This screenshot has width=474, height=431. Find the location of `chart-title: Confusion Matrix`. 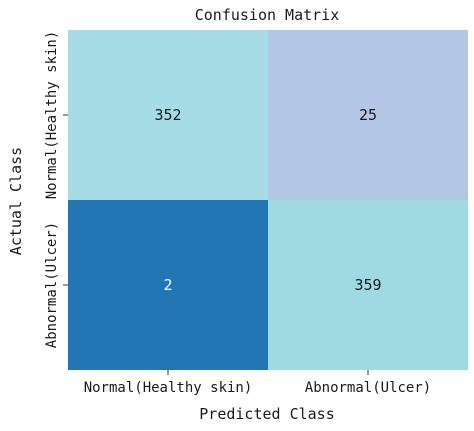

chart-title: Confusion Matrix is located at coordinates (267, 15).